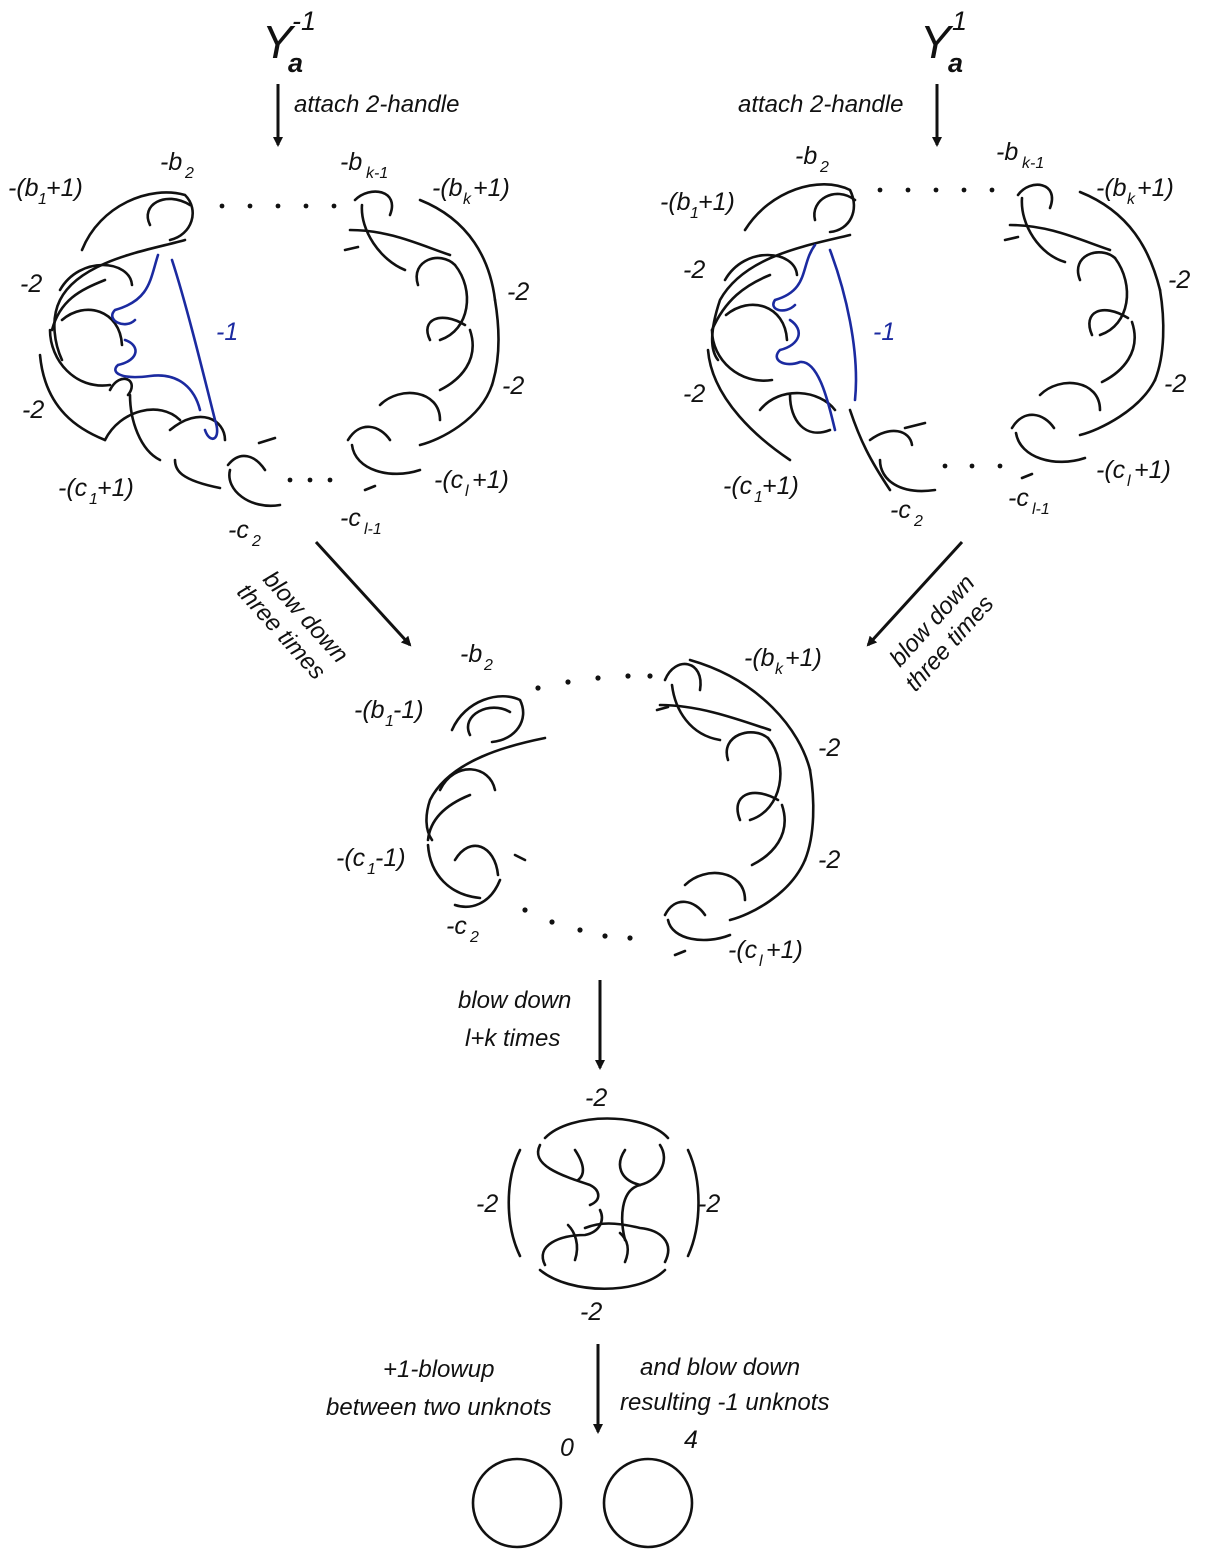 The width and height of the screenshot is (1207, 1561). Describe the element at coordinates (648, 1503) in the screenshot. I see `unknot-four` at that location.